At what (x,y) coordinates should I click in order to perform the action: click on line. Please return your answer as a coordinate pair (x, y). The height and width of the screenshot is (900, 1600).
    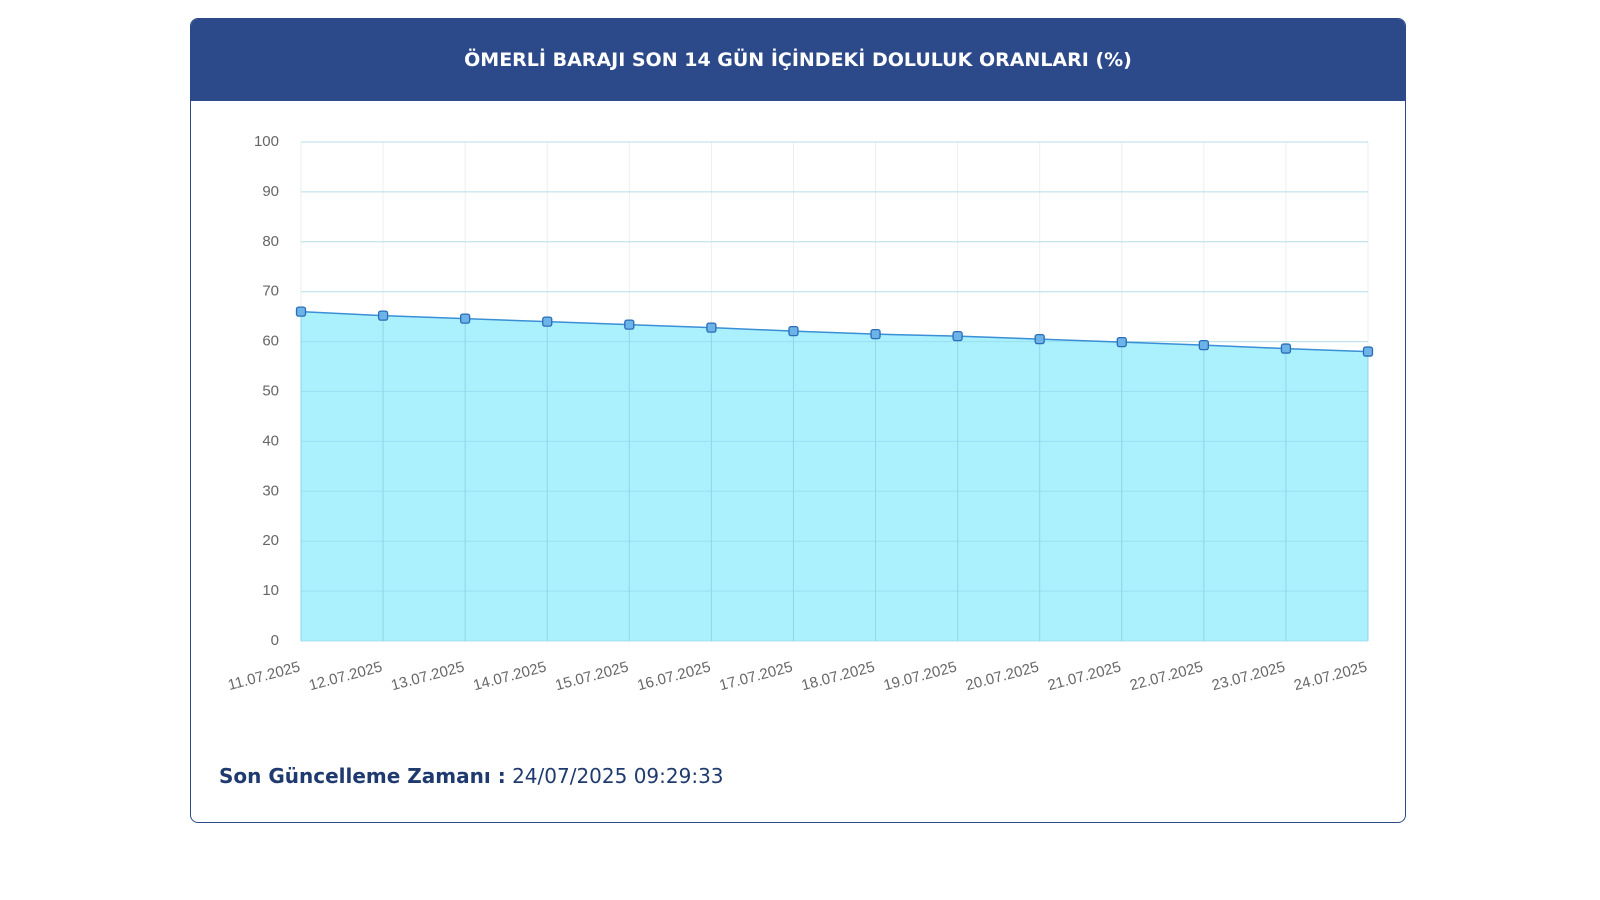
    Looking at the image, I should click on (834, 331).